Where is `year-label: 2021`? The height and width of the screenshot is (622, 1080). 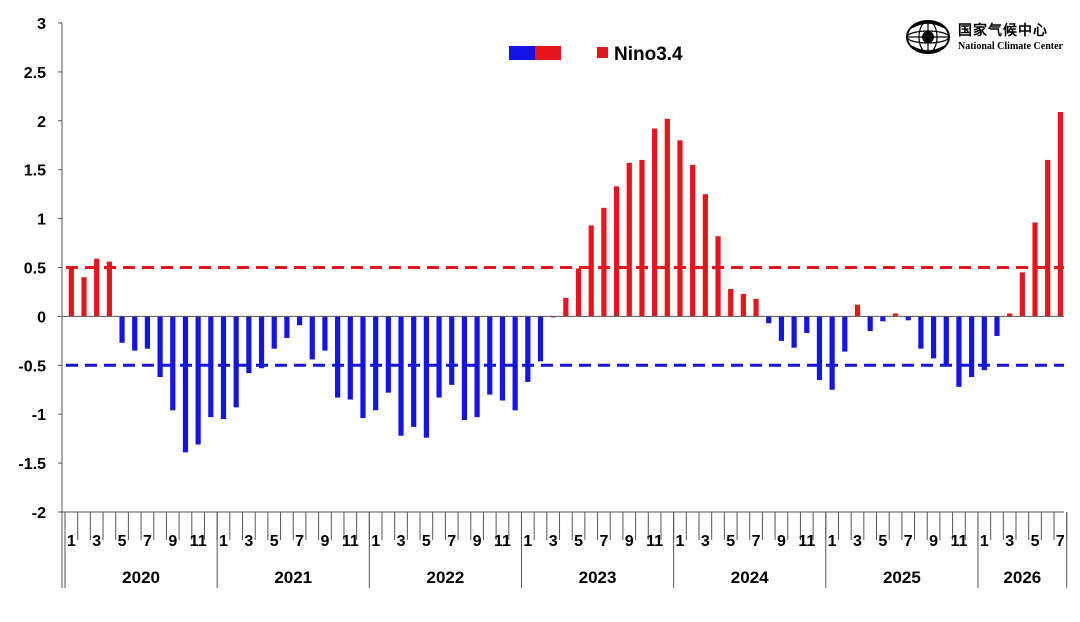 year-label: 2021 is located at coordinates (293, 577).